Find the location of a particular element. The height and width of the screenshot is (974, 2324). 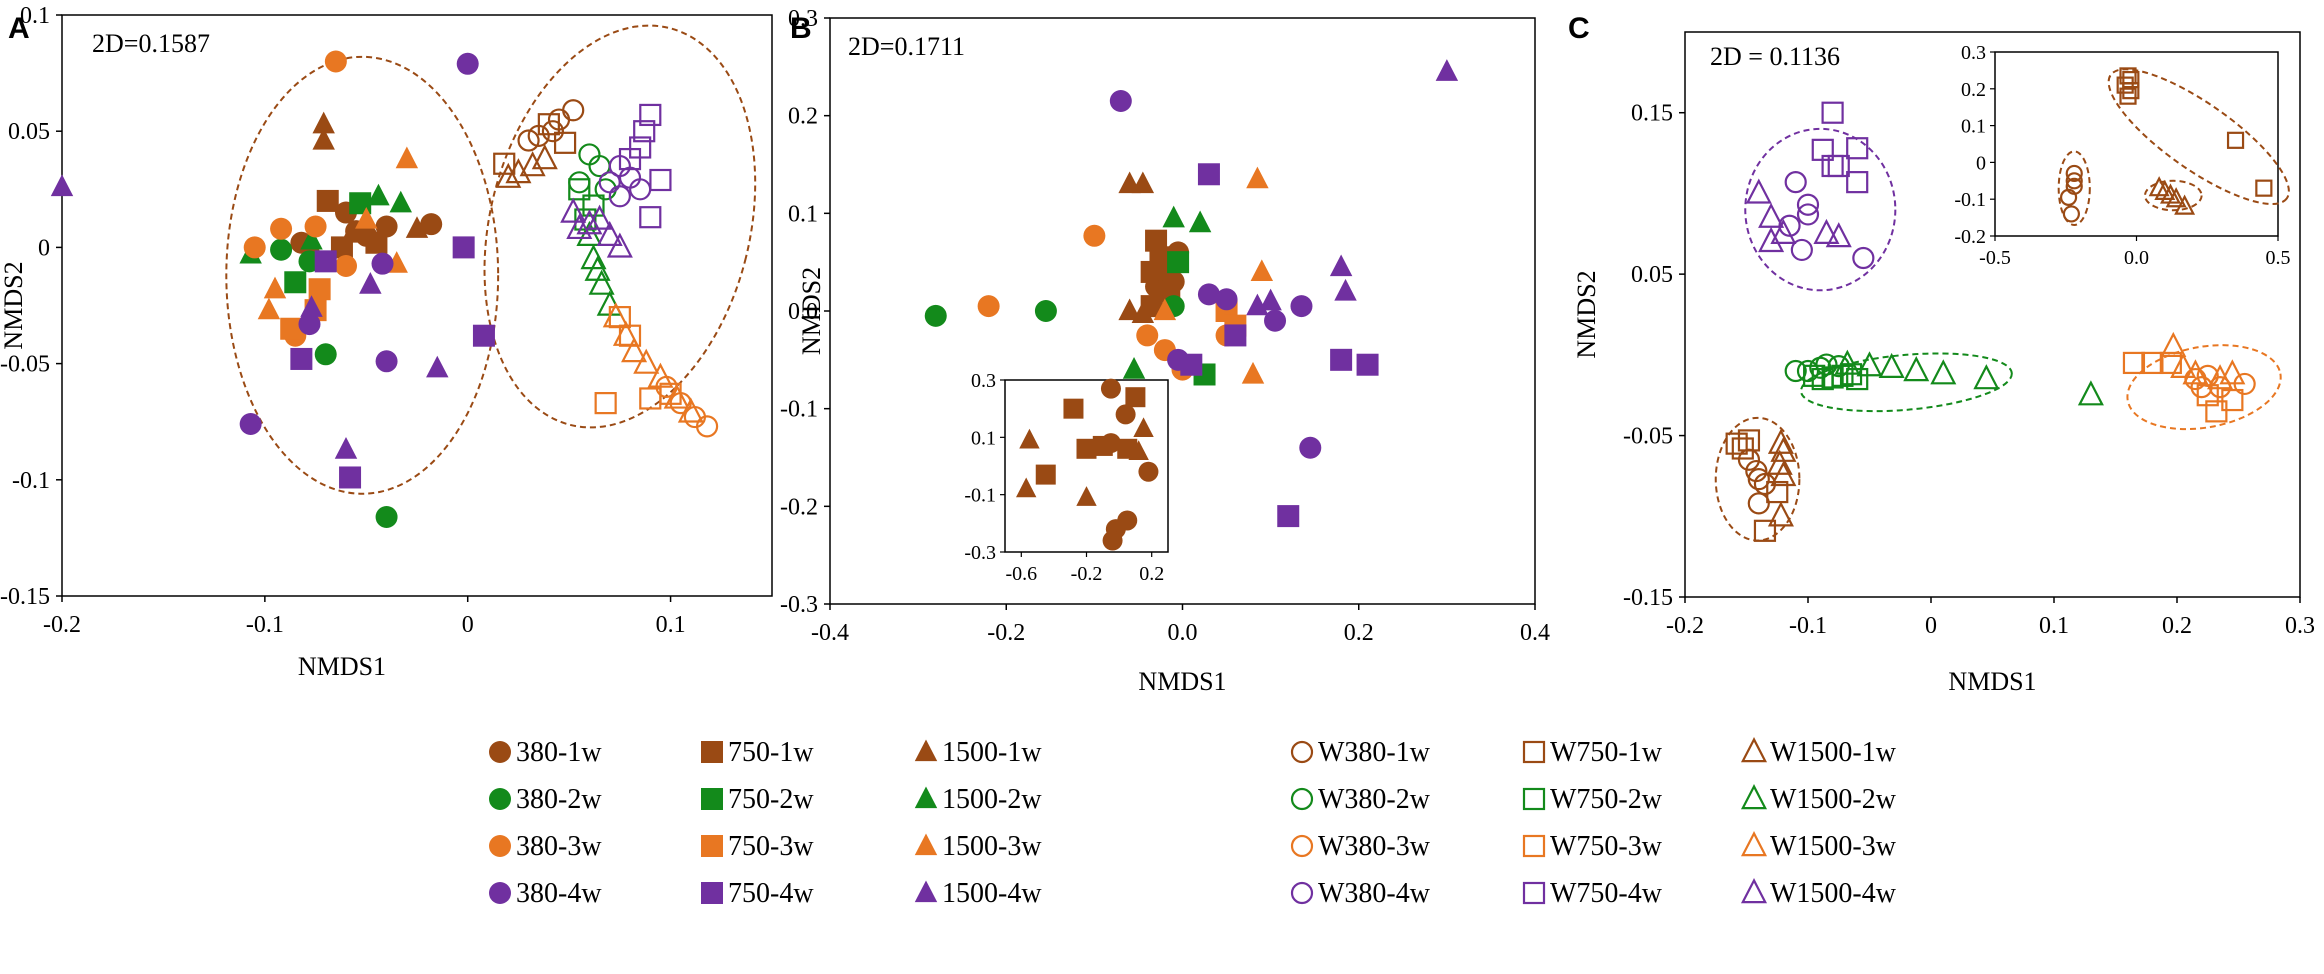

panel-c-inset-point-triangle-1w-open is located at coordinates (2176, 197).